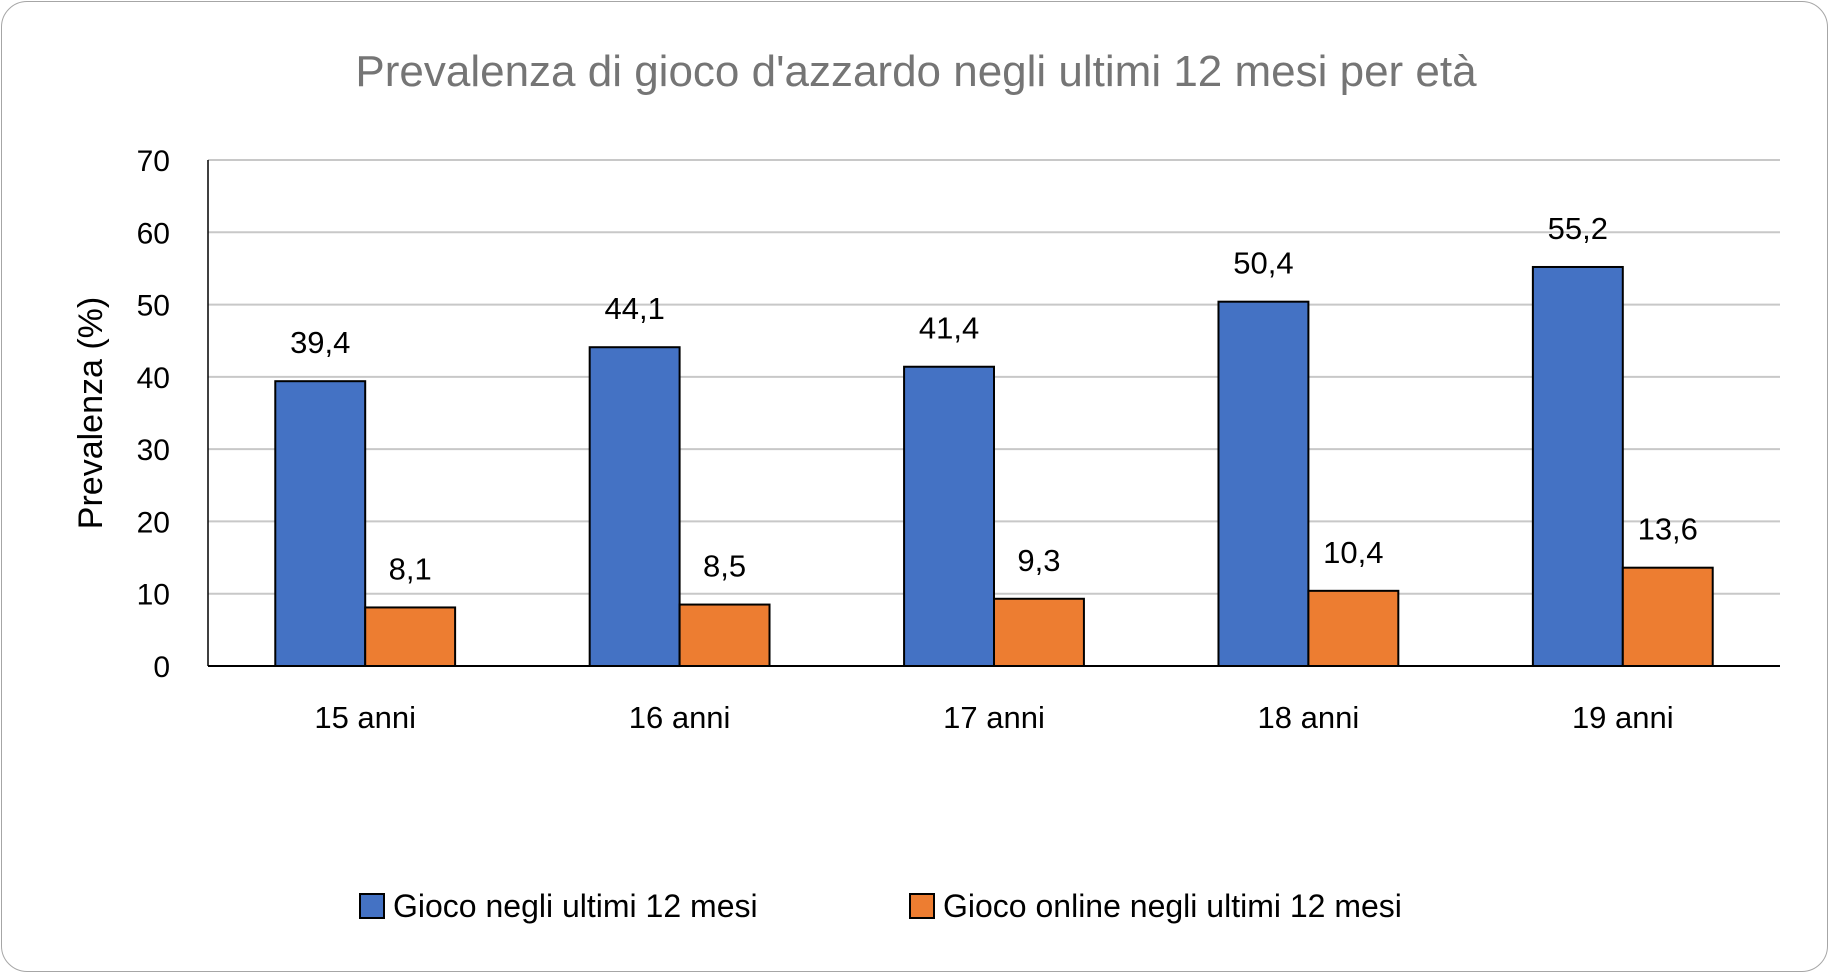 This screenshot has width=1831, height=975. Describe the element at coordinates (575, 906) in the screenshot. I see `legend-label: Gioco negli ultimi 12 mesi` at that location.